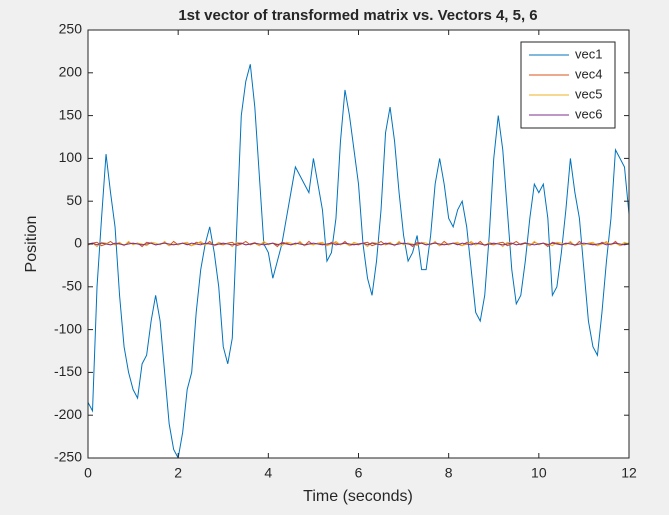  Describe the element at coordinates (72, 286) in the screenshot. I see `y-tick-label: -50` at that location.